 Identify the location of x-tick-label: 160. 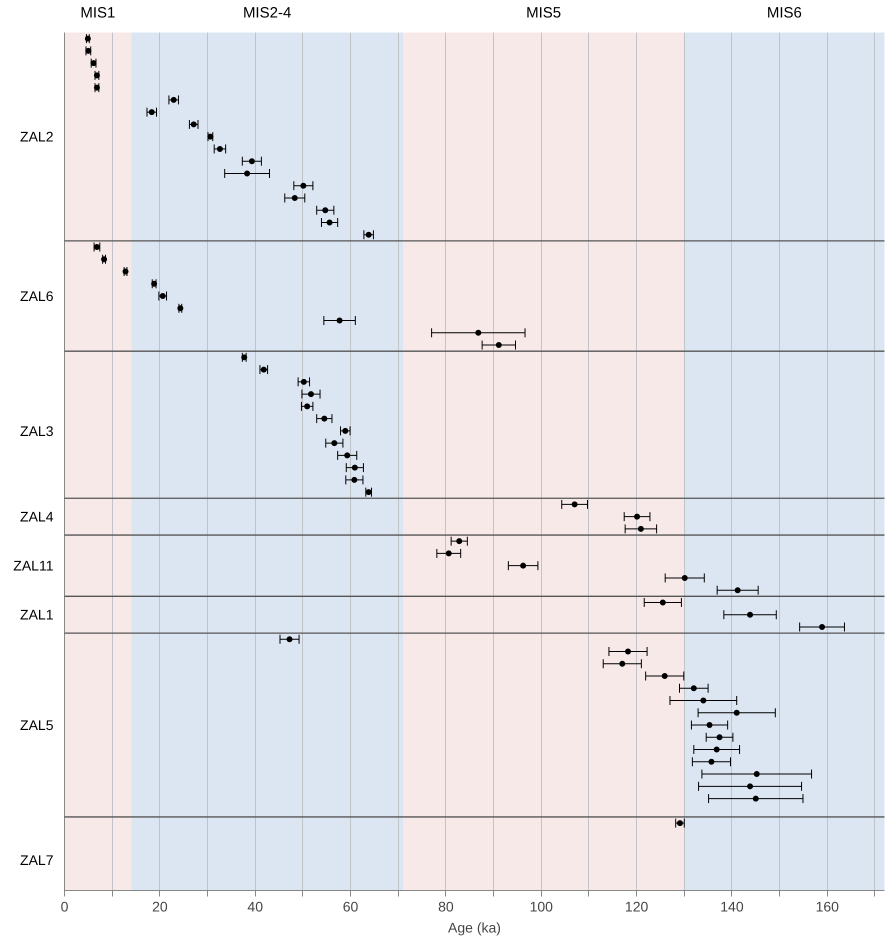
(828, 906).